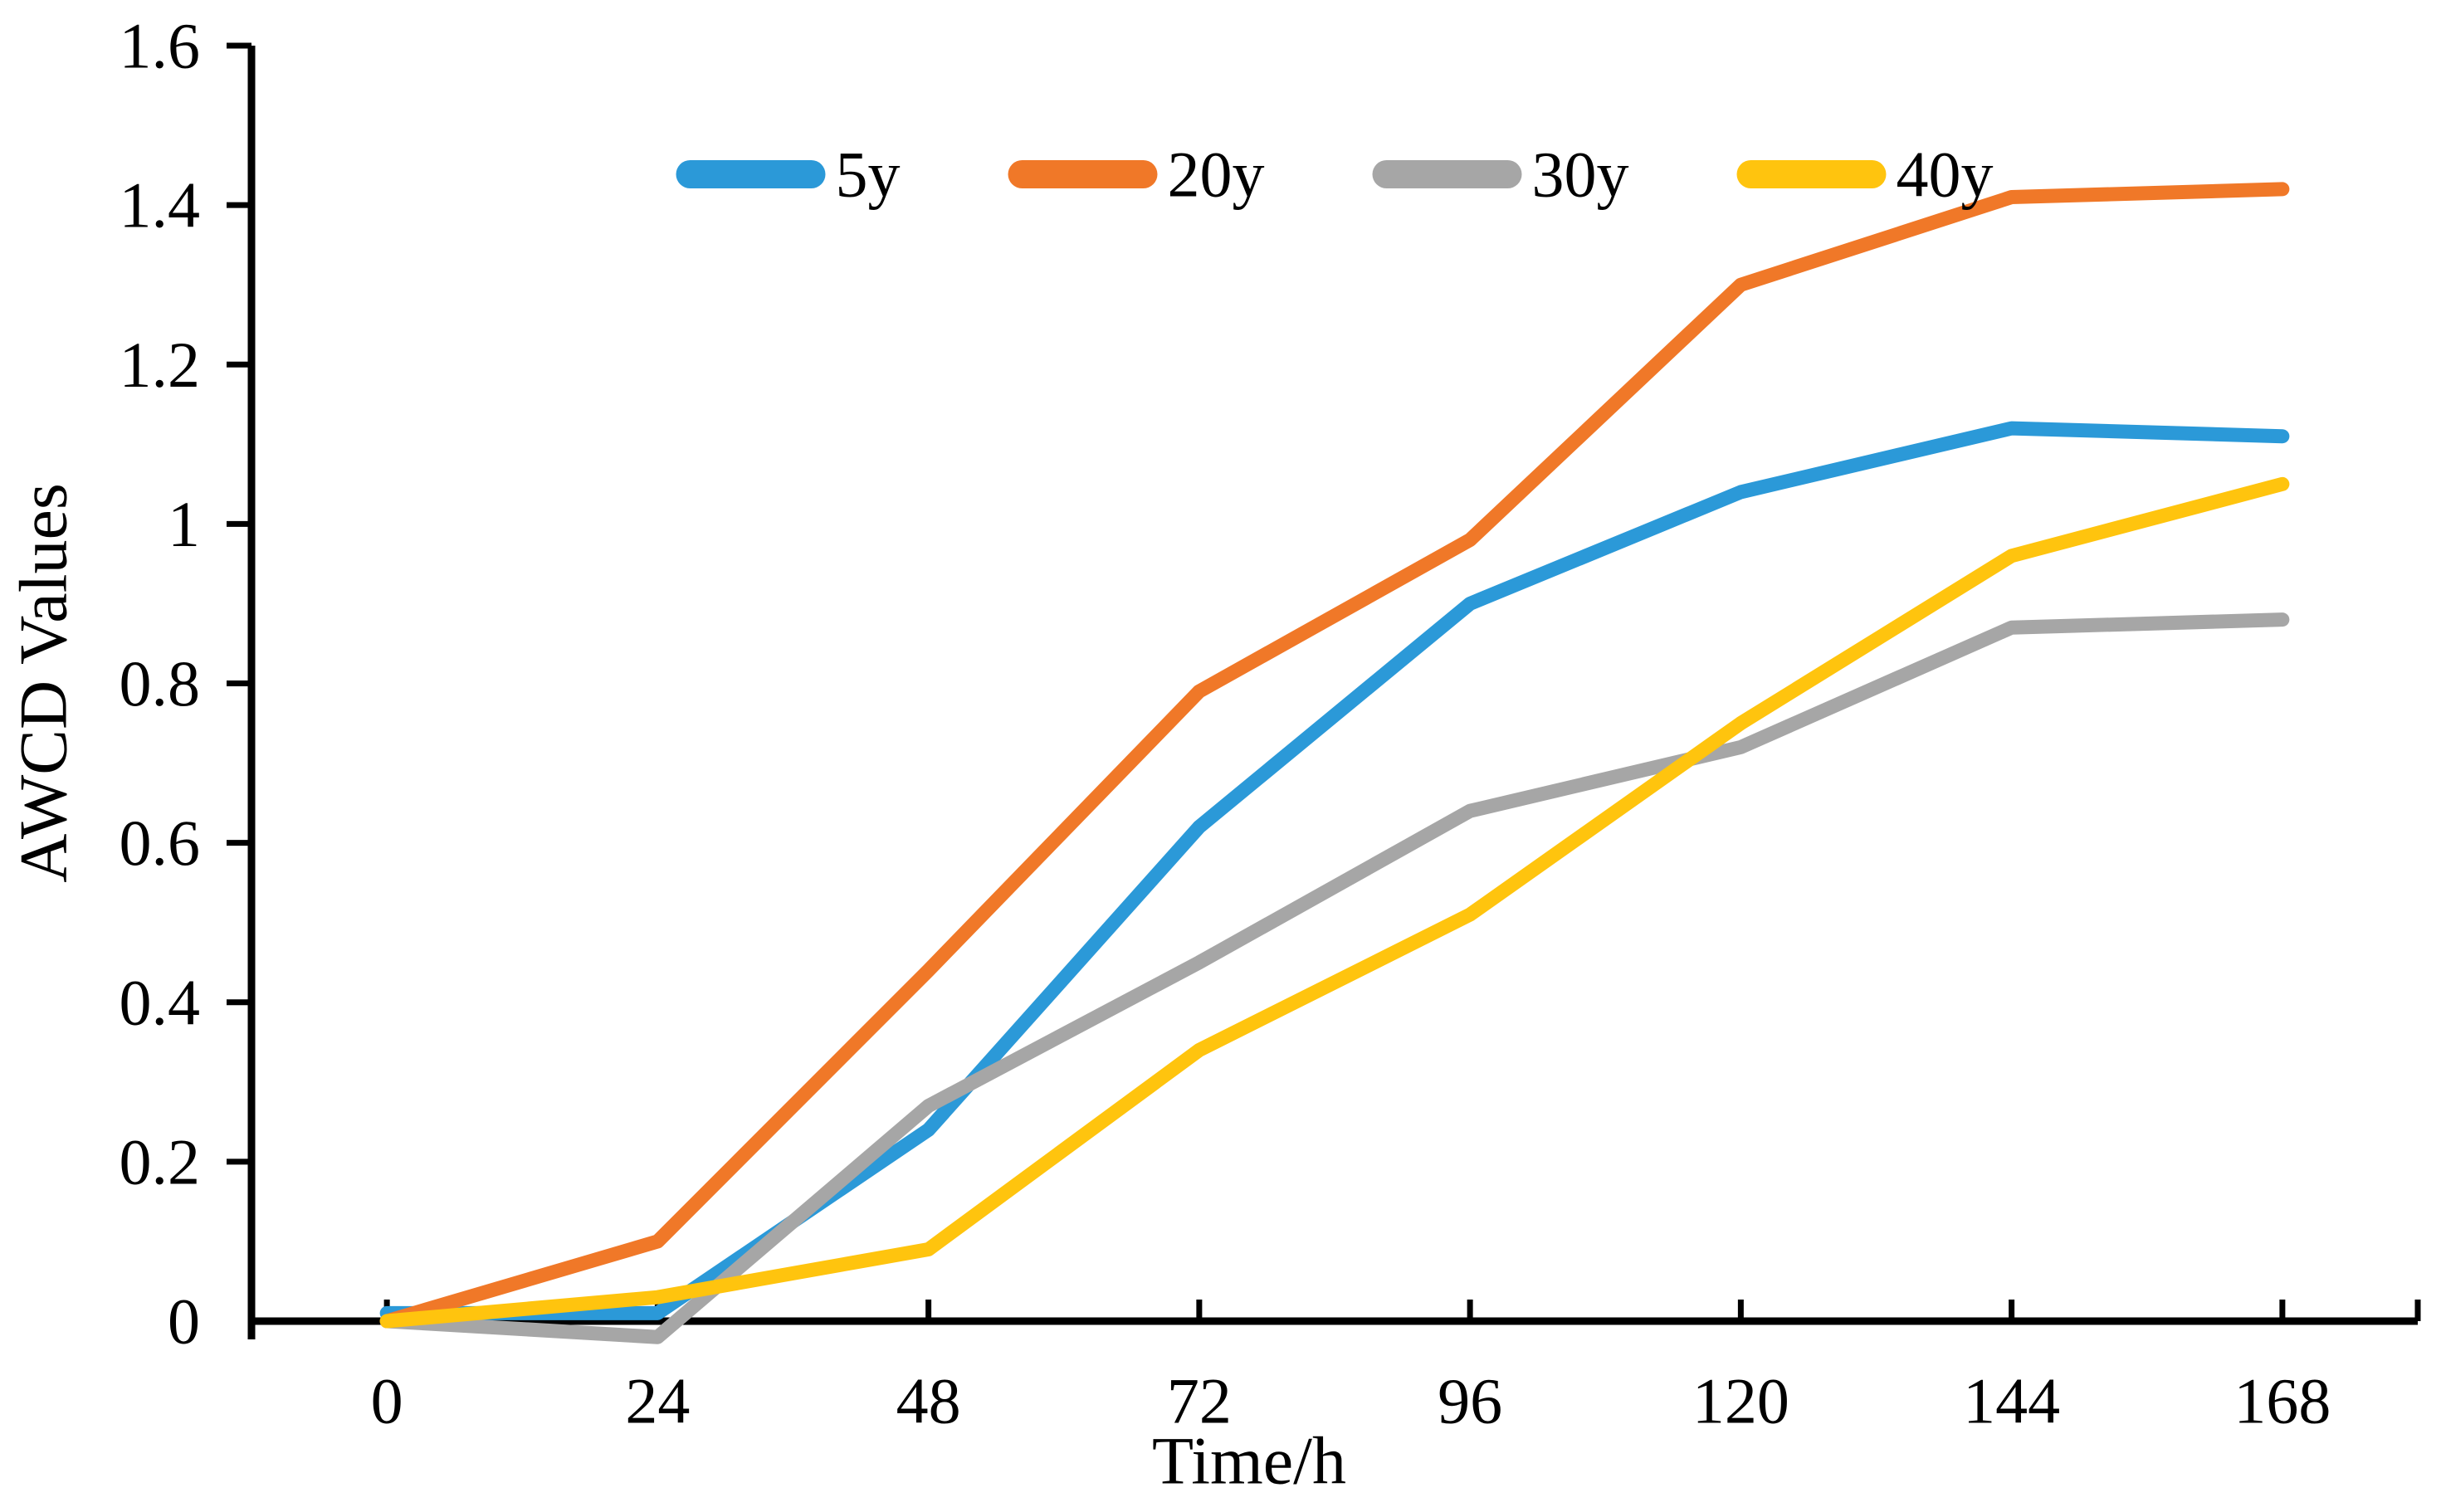 The width and height of the screenshot is (2441, 1512). Describe the element at coordinates (1083, 174) in the screenshot. I see `legend-marker-20y` at that location.